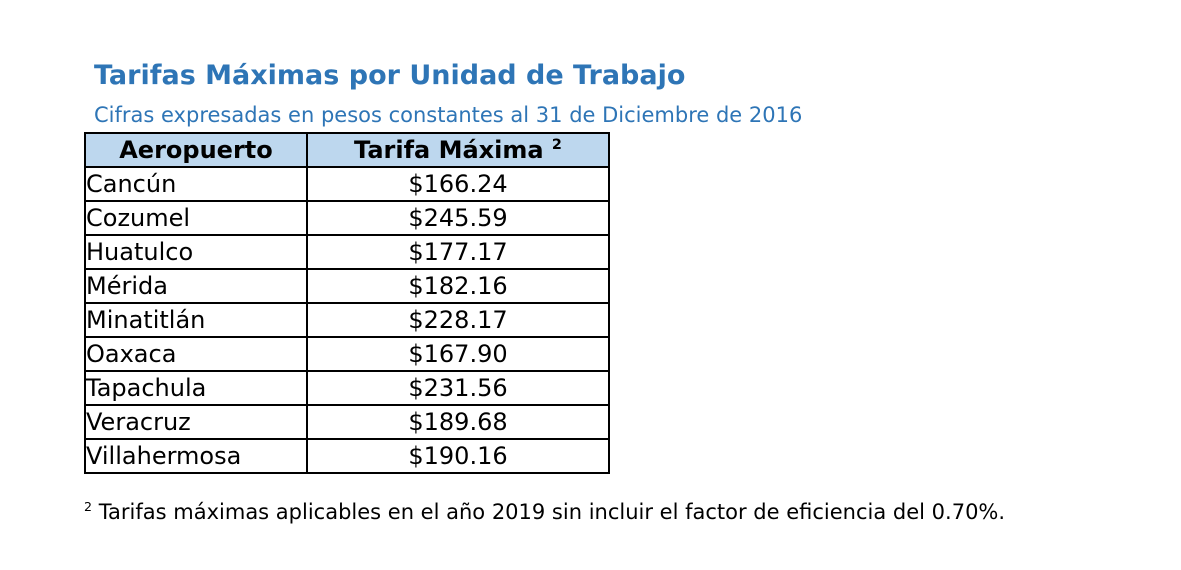 This screenshot has height=570, width=1181. I want to click on table-row: Minatitlán $228.17, so click(347, 320).